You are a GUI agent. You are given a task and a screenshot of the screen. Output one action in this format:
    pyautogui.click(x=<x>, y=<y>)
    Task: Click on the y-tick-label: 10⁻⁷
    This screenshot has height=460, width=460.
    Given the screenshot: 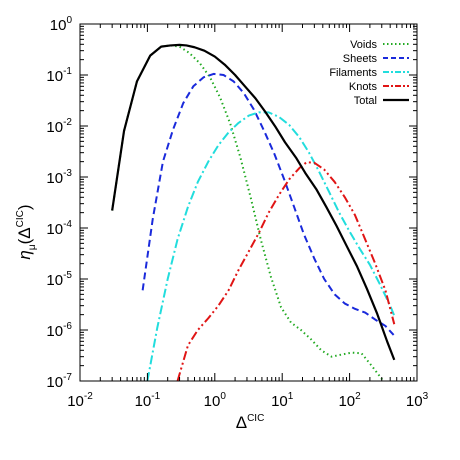 What is the action you would take?
    pyautogui.click(x=59, y=381)
    